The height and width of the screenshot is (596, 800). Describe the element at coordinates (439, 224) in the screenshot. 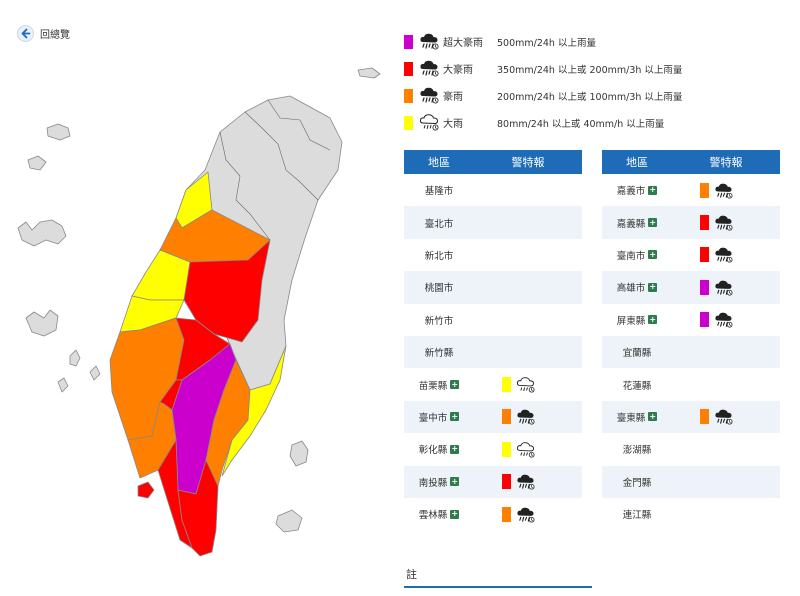

I see `area-name: 臺北市` at that location.